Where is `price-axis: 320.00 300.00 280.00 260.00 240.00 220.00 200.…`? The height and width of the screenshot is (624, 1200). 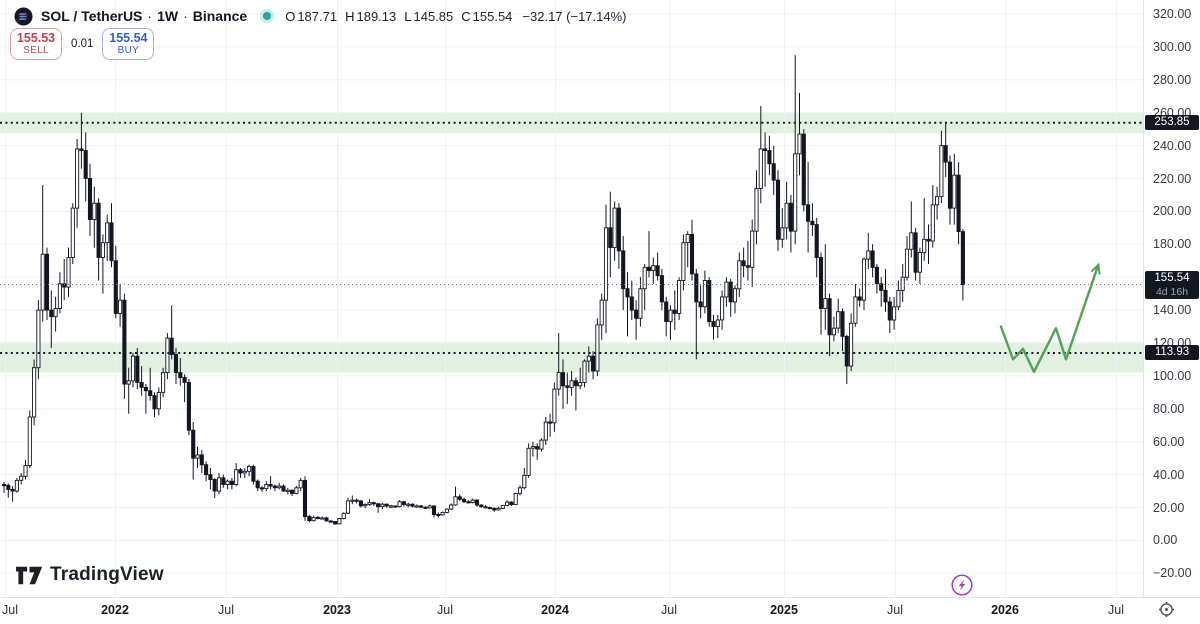 price-axis: 320.00 300.00 280.00 260.00 240.00 220.00 200.… is located at coordinates (1171, 298).